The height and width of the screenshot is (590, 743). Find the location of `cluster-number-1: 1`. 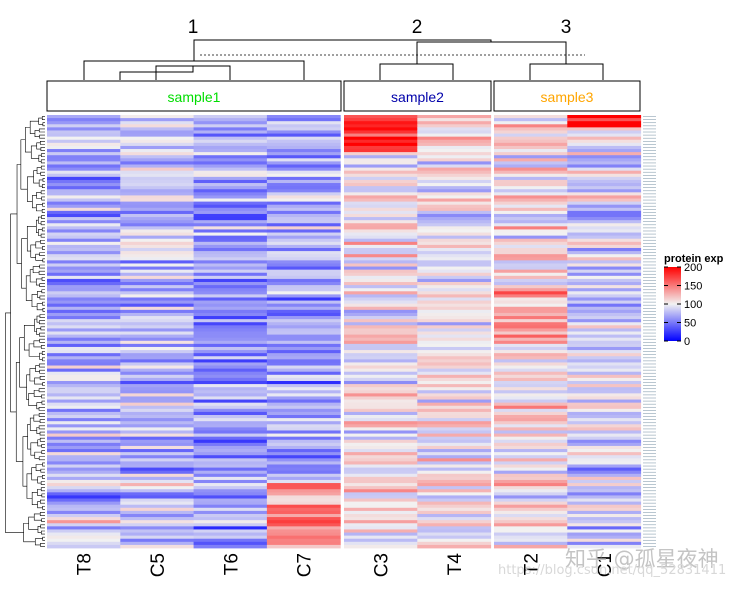

cluster-number-1: 1 is located at coordinates (193, 27).